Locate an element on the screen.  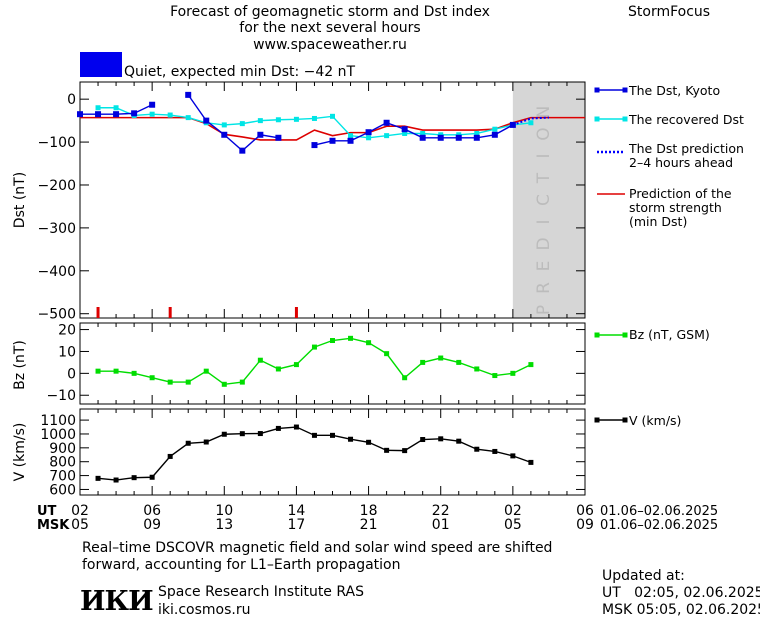
y-axis-label: Dst (nT) is located at coordinates (20, 200).